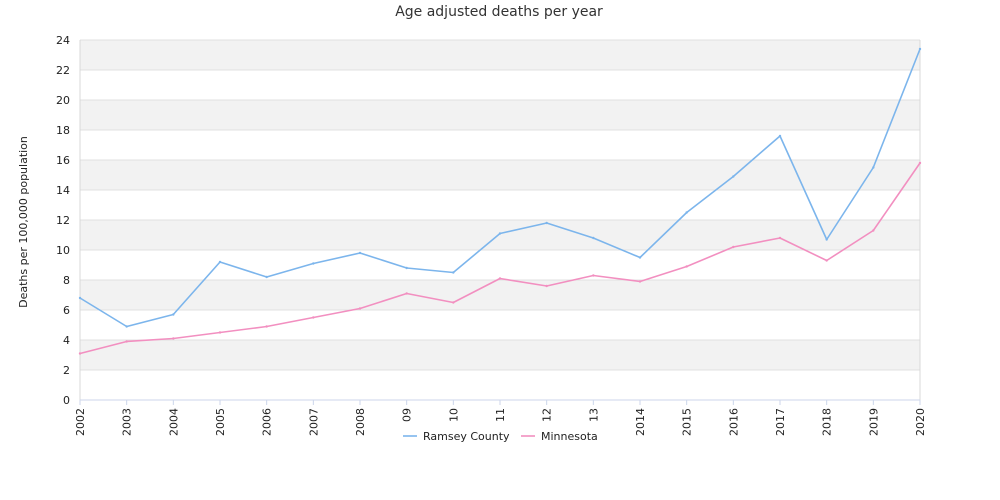 Image resolution: width=1000 pixels, height=500 pixels. What do you see at coordinates (63, 70) in the screenshot?
I see `y-tick-label: 22` at bounding box center [63, 70].